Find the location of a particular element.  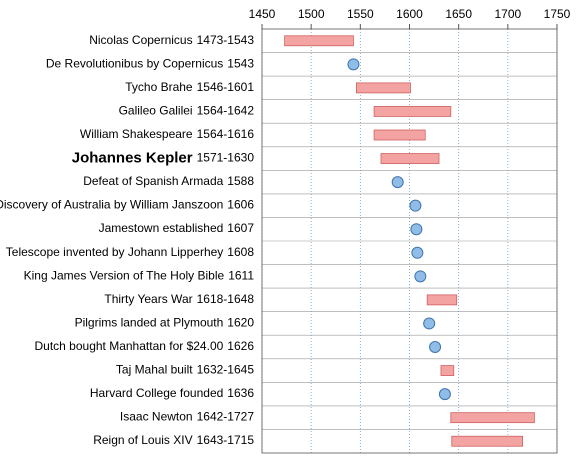

row-label: Harvard College founded 1636 is located at coordinates (172, 393).